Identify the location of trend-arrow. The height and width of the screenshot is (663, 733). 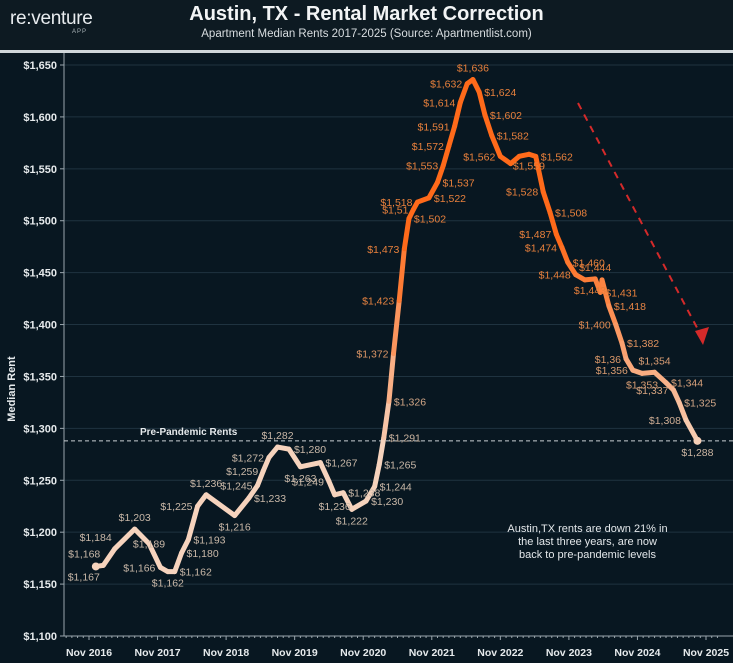
(643, 223).